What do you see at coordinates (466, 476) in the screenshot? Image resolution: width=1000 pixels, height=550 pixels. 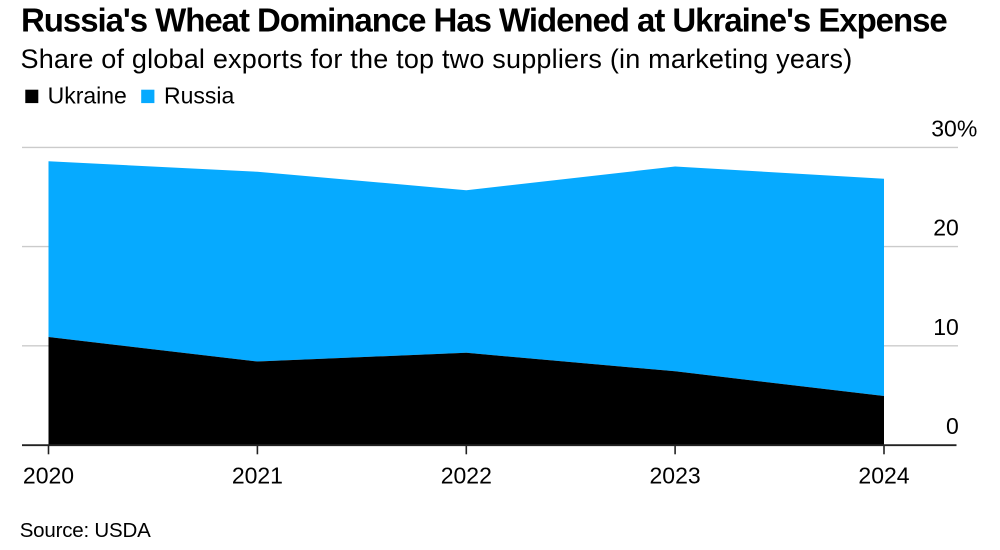 I see `svg-text: 2022` at bounding box center [466, 476].